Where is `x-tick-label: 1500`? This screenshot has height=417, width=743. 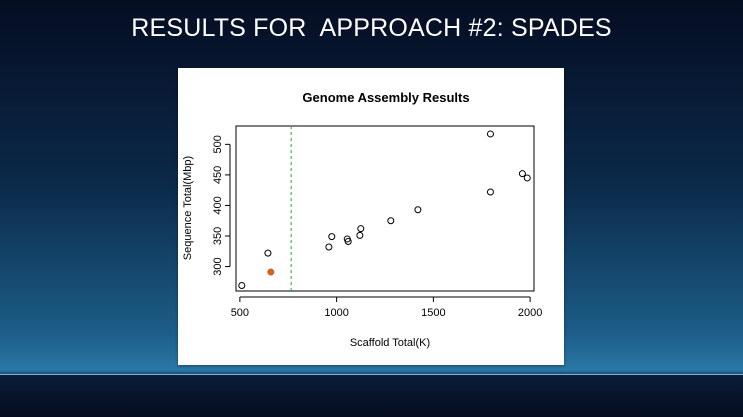 x-tick-label: 1500 is located at coordinates (433, 313).